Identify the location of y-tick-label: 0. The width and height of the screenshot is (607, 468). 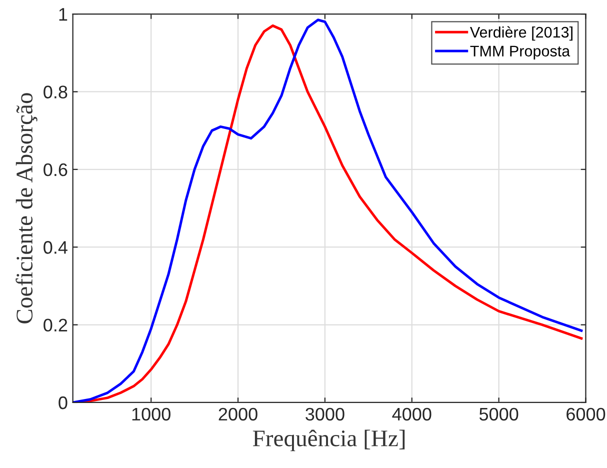
(63, 403).